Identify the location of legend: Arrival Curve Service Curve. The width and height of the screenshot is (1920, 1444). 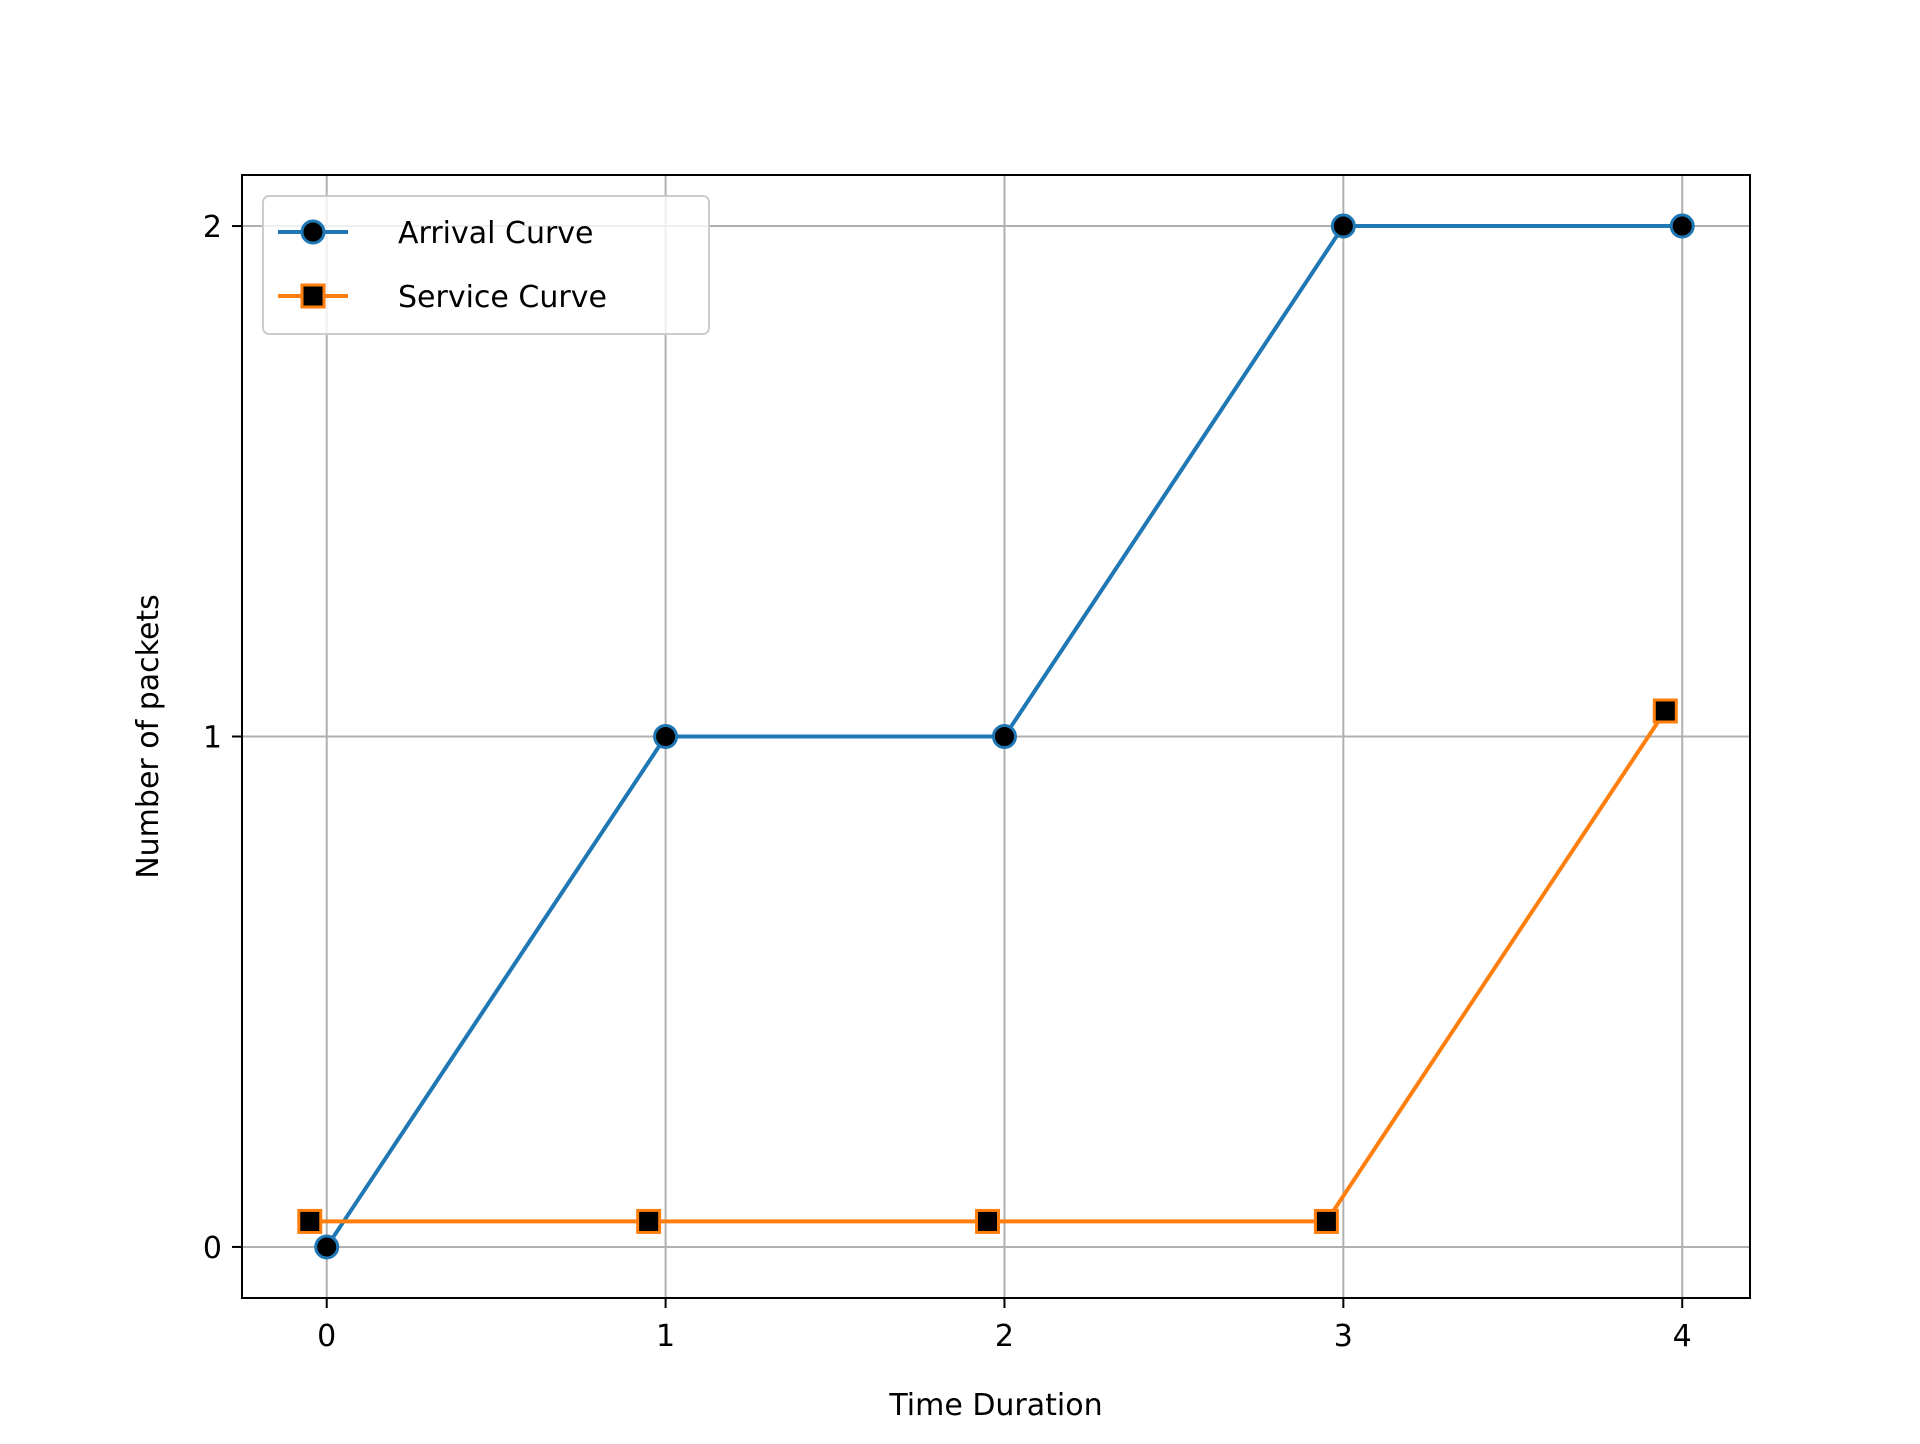
(486, 265).